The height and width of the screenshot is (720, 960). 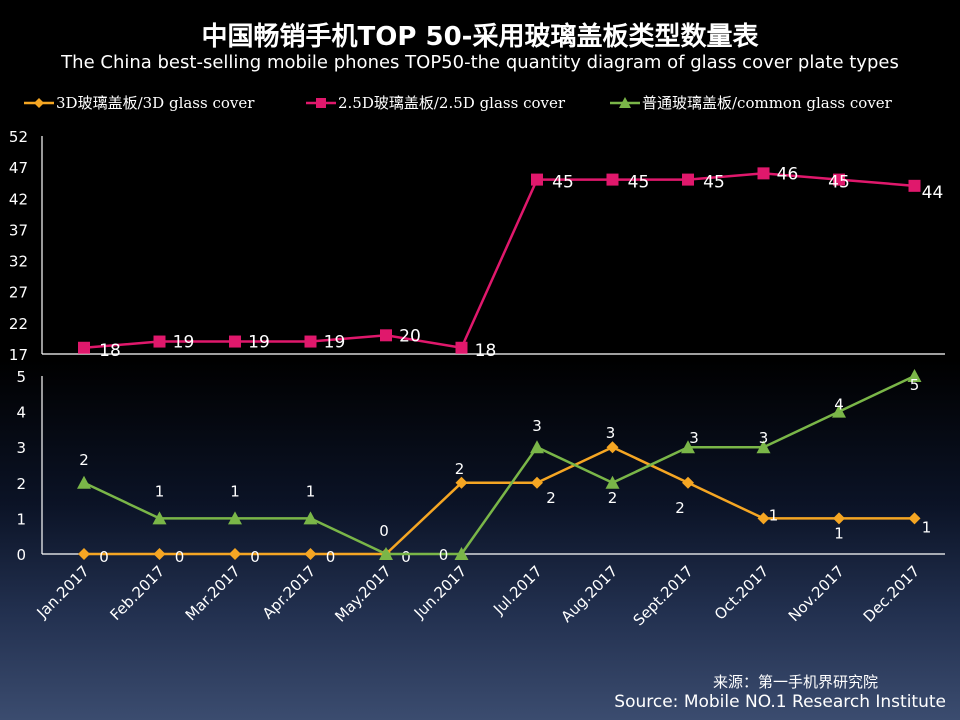 I want to click on x-tick-label: Aug.2017, so click(x=590, y=594).